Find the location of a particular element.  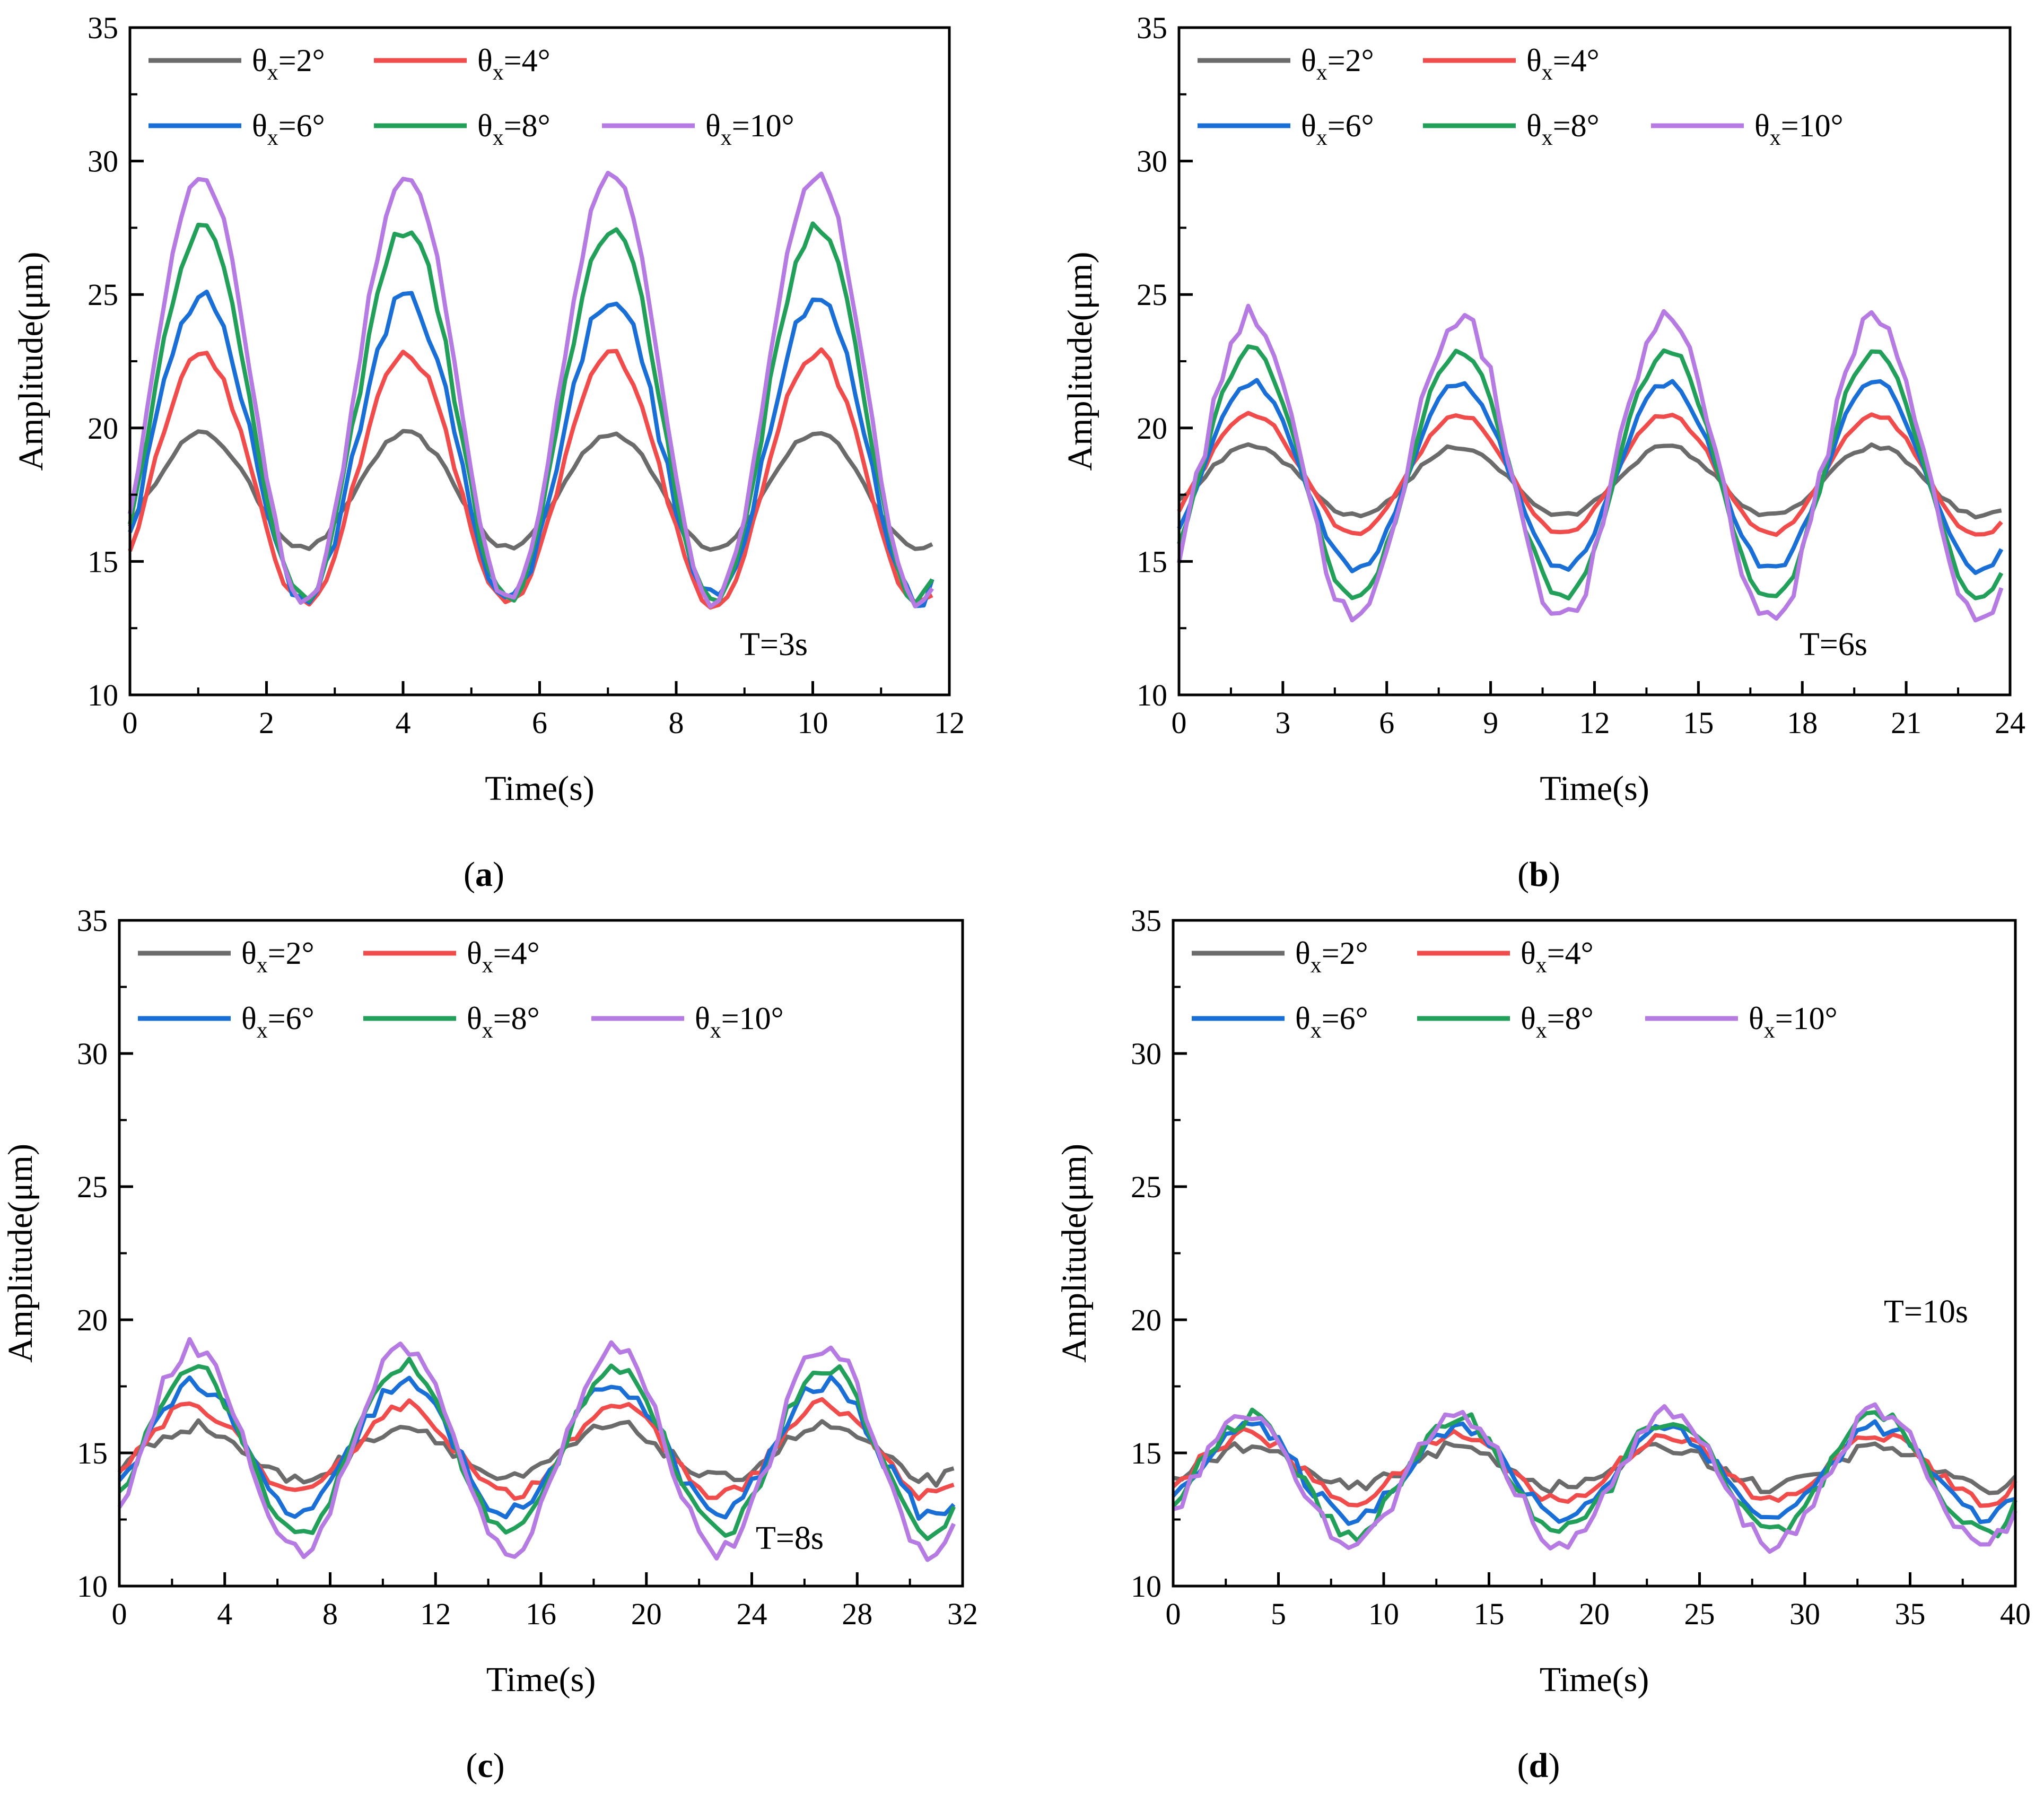

x-tick-label: 25 is located at coordinates (1700, 1614).